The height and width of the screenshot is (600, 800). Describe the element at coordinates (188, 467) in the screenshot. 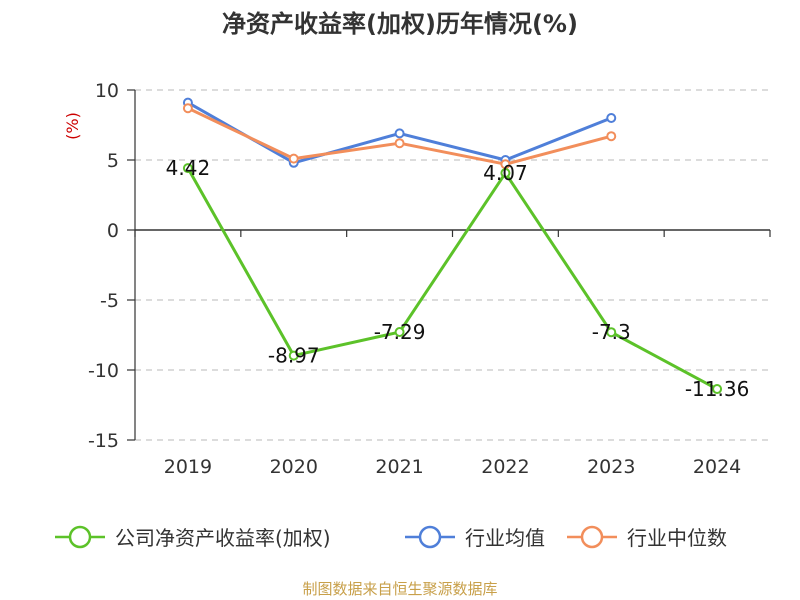

I see `x-tick-label: 2019` at that location.